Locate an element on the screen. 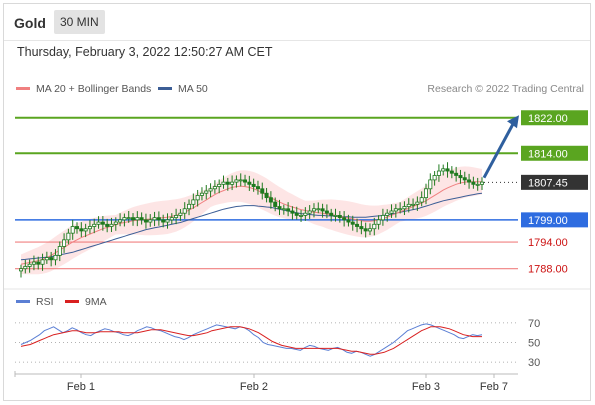 The image size is (595, 405). rsi-ma-legend-label: 9MA is located at coordinates (96, 302).